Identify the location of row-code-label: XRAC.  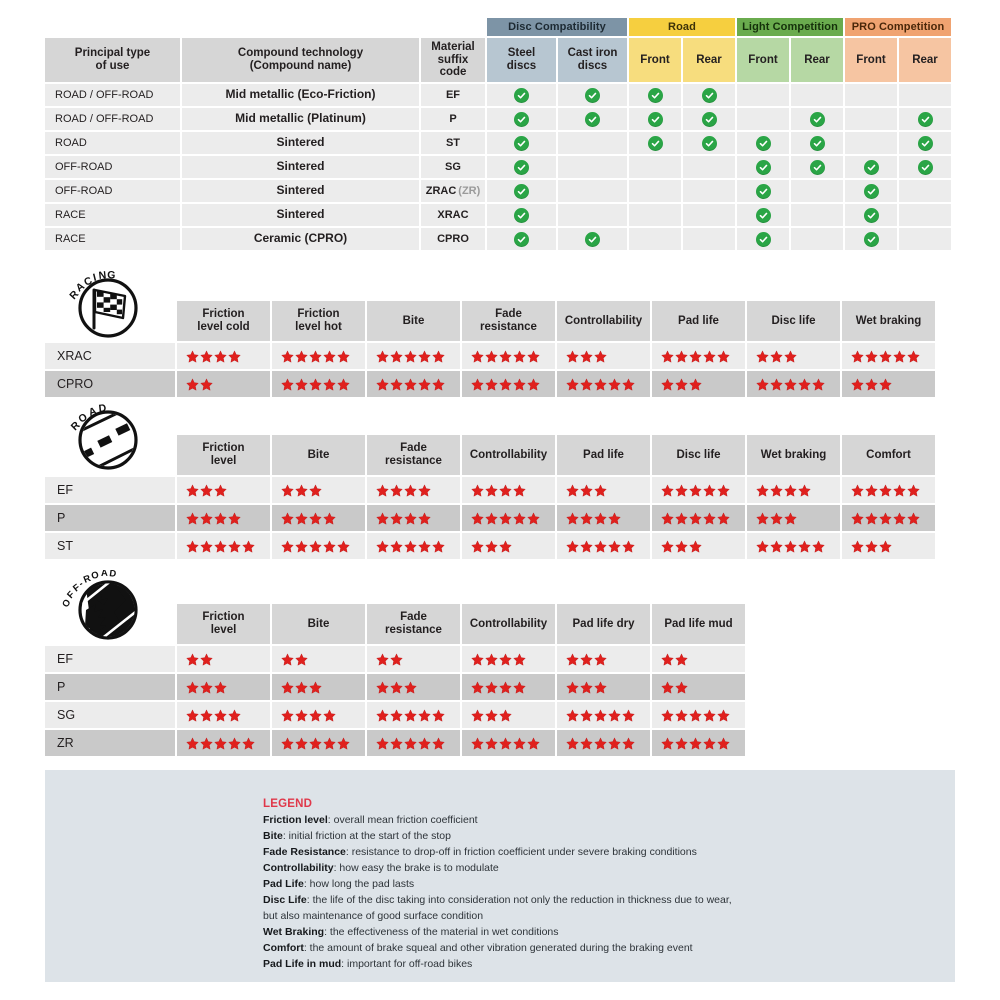
(453, 215).